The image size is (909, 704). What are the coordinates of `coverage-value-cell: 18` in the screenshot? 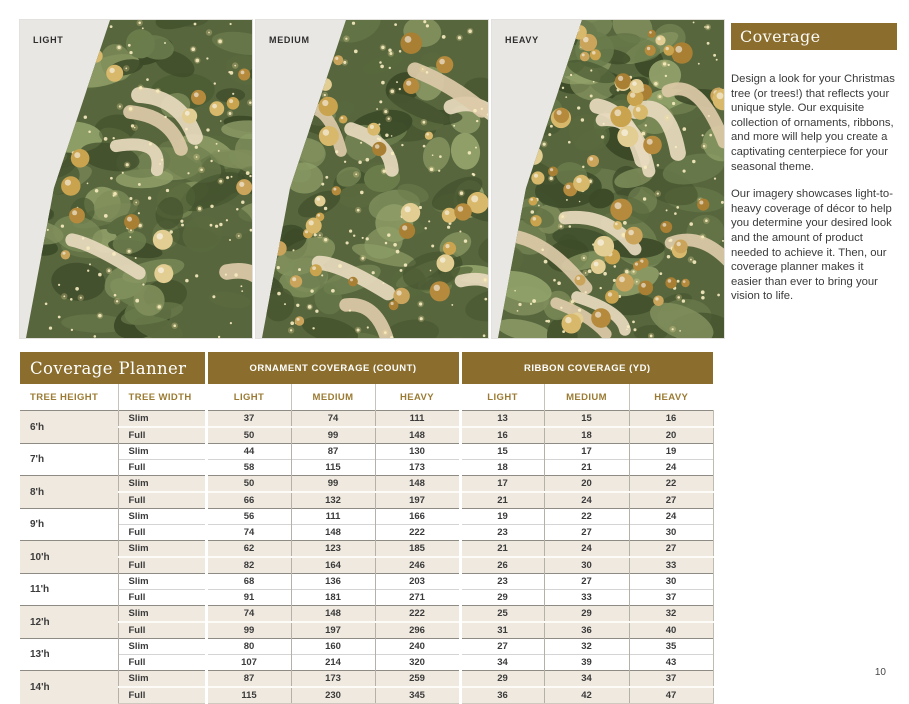 It's located at (501, 467).